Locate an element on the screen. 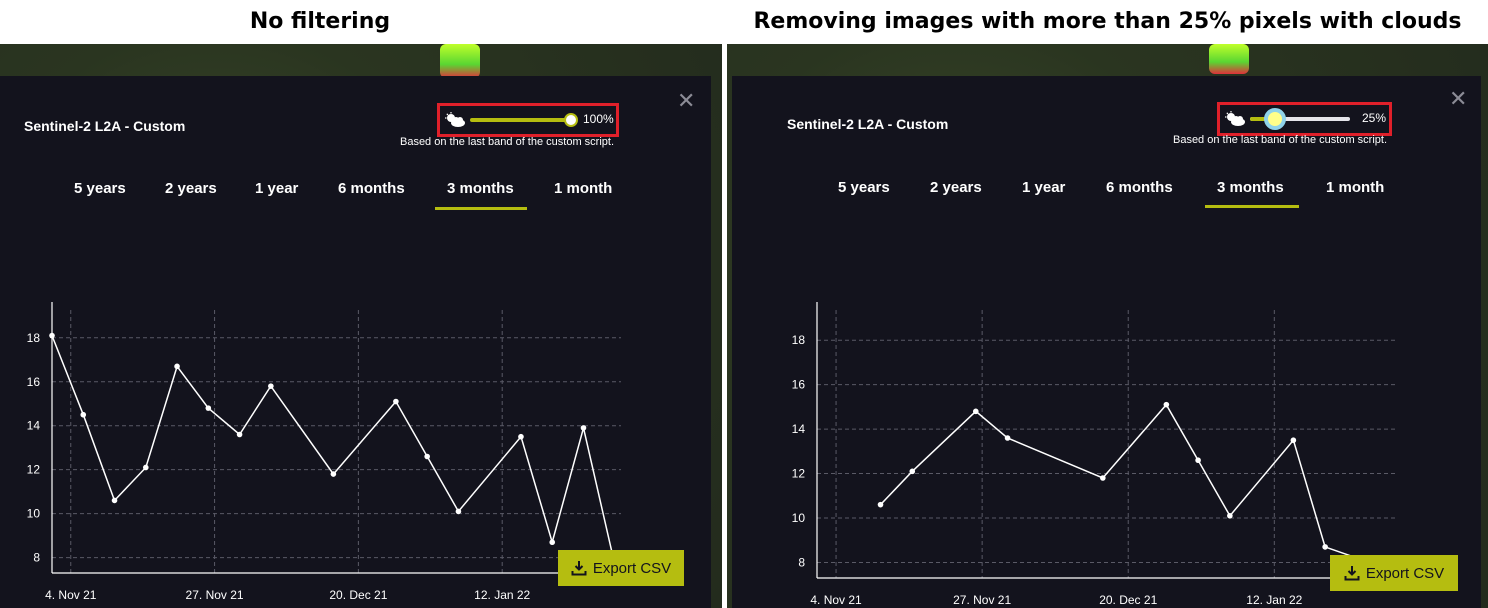 This screenshot has height=608, width=1488. caption-no-filtering: No filtering is located at coordinates (320, 21).